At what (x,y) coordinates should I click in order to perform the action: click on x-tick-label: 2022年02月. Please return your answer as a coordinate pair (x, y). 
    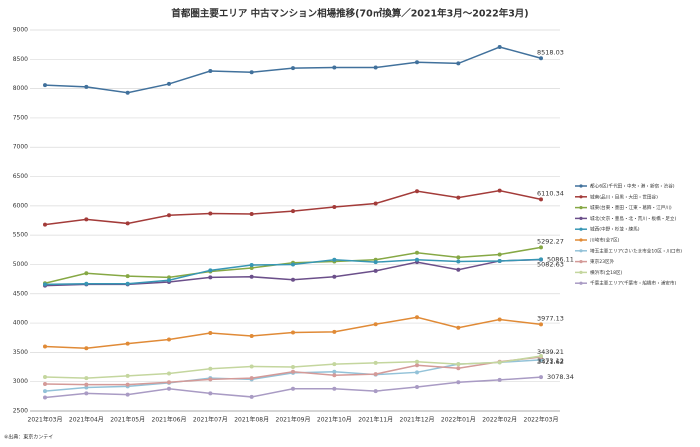
    Looking at the image, I should click on (499, 420).